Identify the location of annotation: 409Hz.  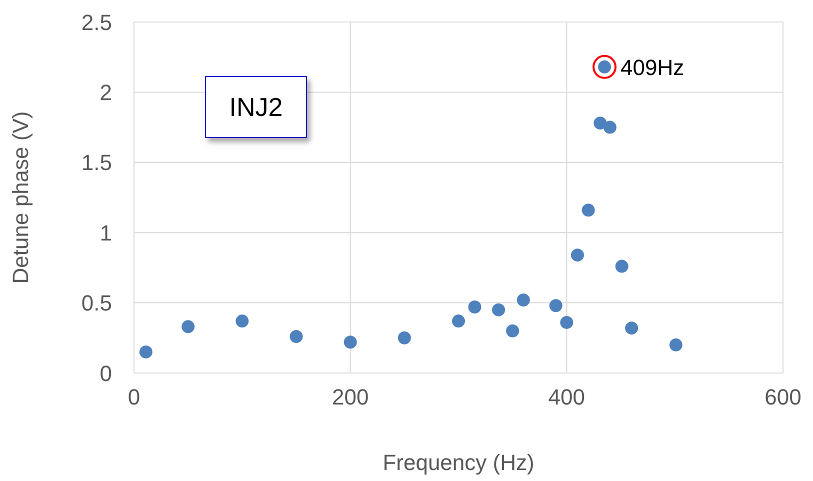
(652, 67).